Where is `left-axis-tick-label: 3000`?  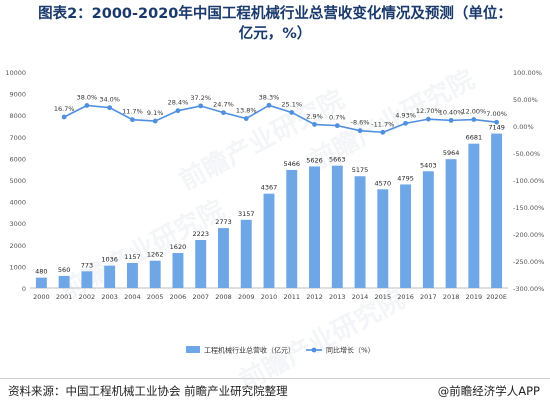
left-axis-tick-label: 3000 is located at coordinates (17, 224).